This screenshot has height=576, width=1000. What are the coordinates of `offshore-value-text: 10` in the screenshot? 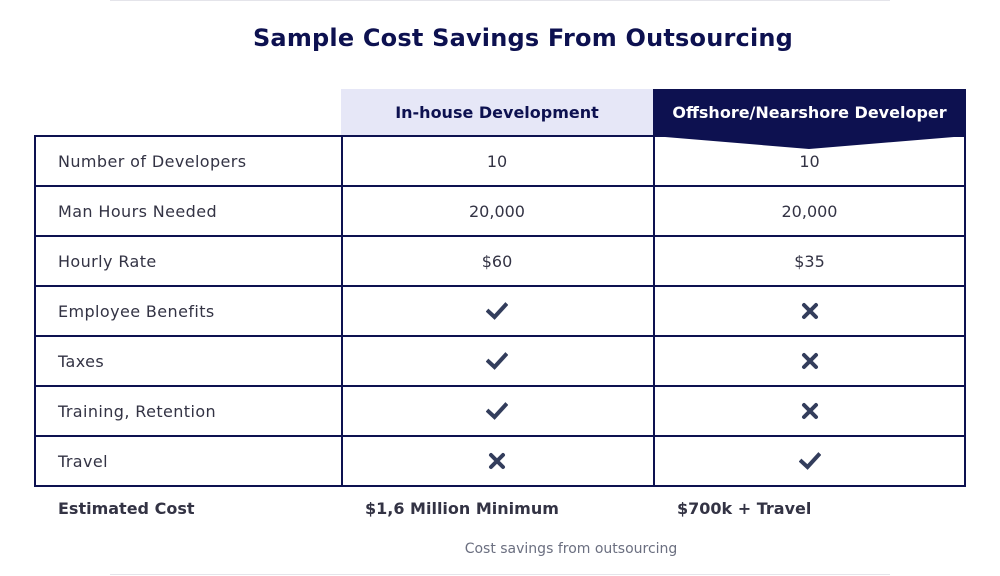 It's located at (809, 161).